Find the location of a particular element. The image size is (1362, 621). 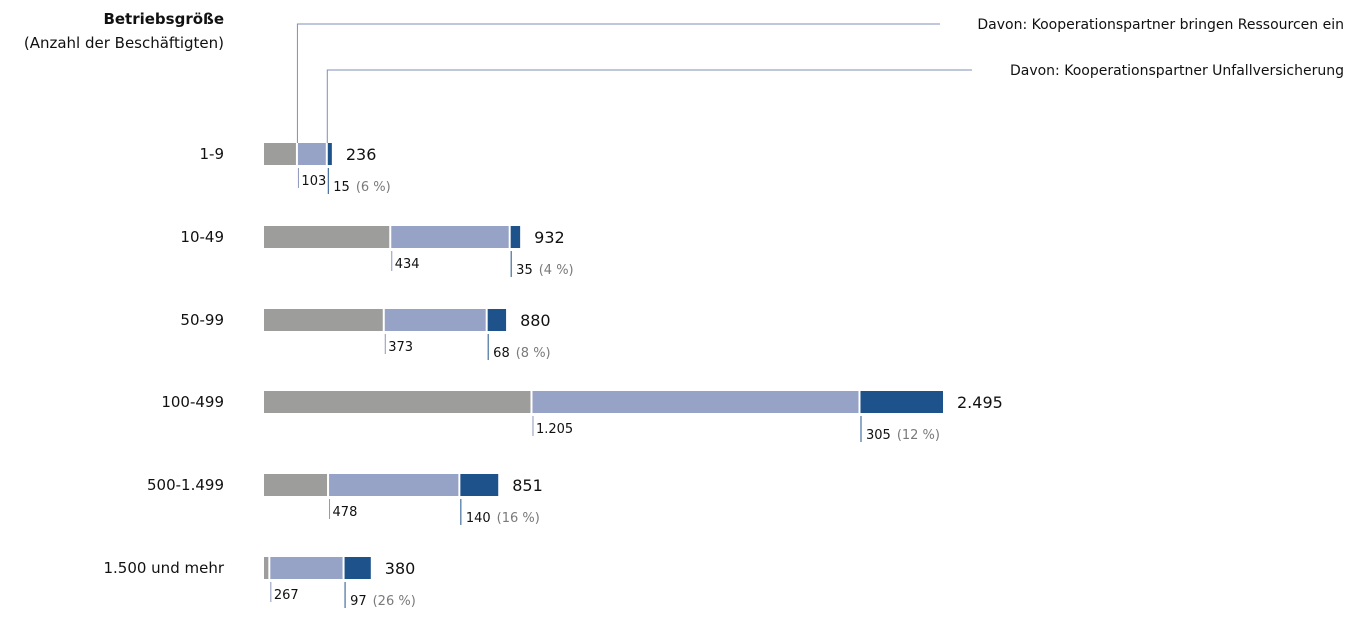

unfall-percent: (6 %) is located at coordinates (373, 187).